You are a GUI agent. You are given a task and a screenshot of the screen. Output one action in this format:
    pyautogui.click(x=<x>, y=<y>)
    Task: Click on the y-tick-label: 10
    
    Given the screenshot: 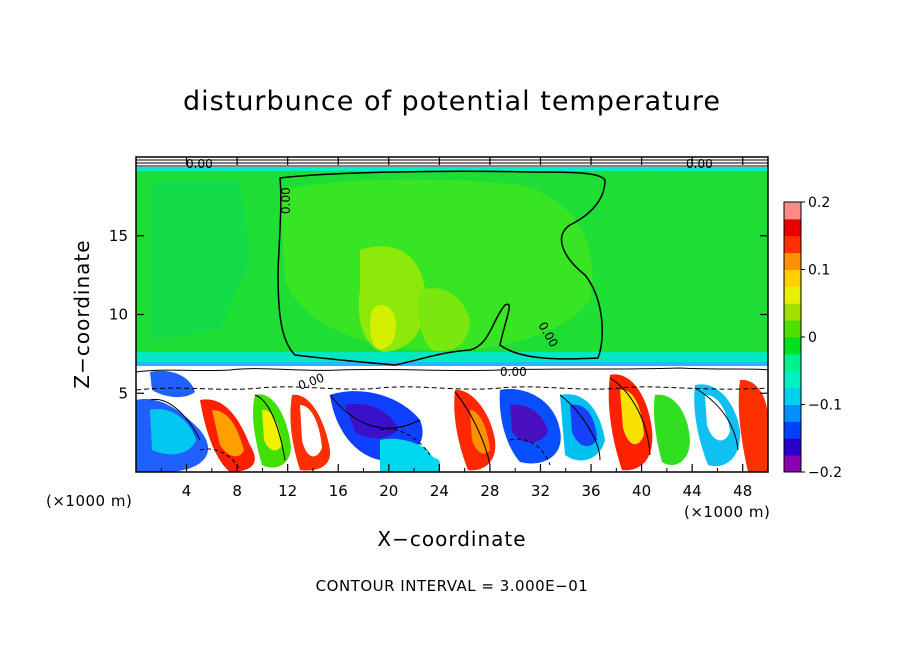 What is the action you would take?
    pyautogui.click(x=118, y=315)
    